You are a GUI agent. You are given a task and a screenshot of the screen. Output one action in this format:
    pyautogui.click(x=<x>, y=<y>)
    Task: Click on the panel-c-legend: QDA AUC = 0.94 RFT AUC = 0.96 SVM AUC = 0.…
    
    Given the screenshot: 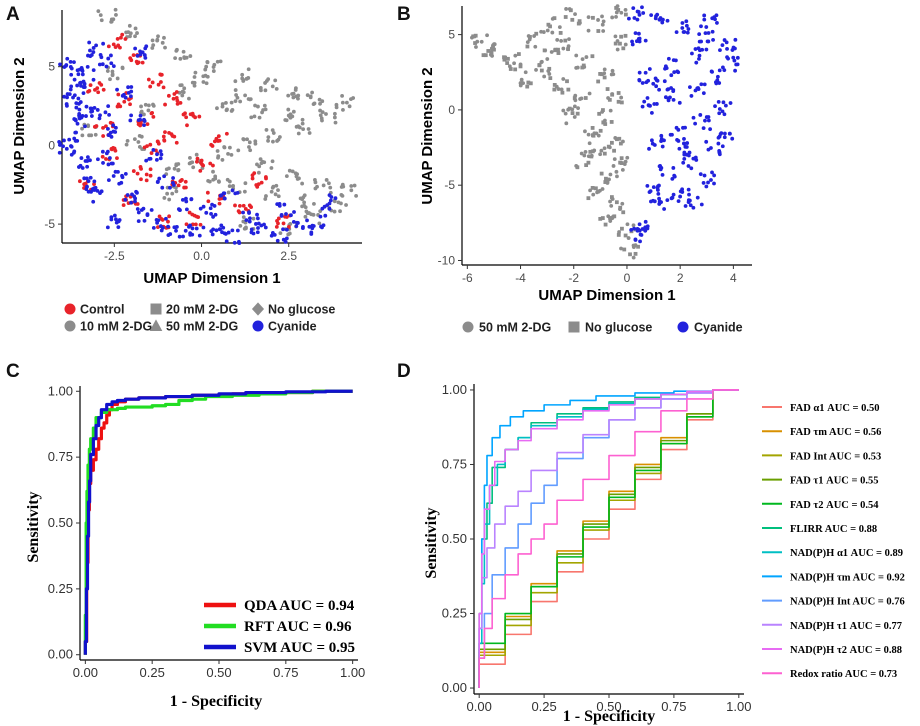 What is the action you would take?
    pyautogui.click(x=279, y=627)
    